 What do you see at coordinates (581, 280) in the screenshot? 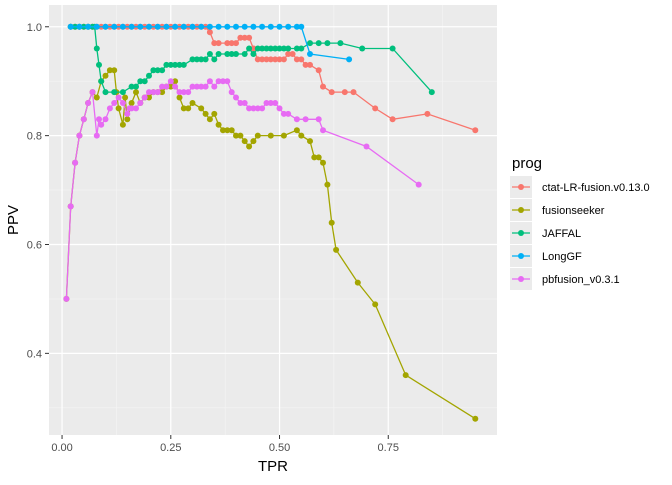
I see `legend-label: pbfusion_v0.3.1` at bounding box center [581, 280].